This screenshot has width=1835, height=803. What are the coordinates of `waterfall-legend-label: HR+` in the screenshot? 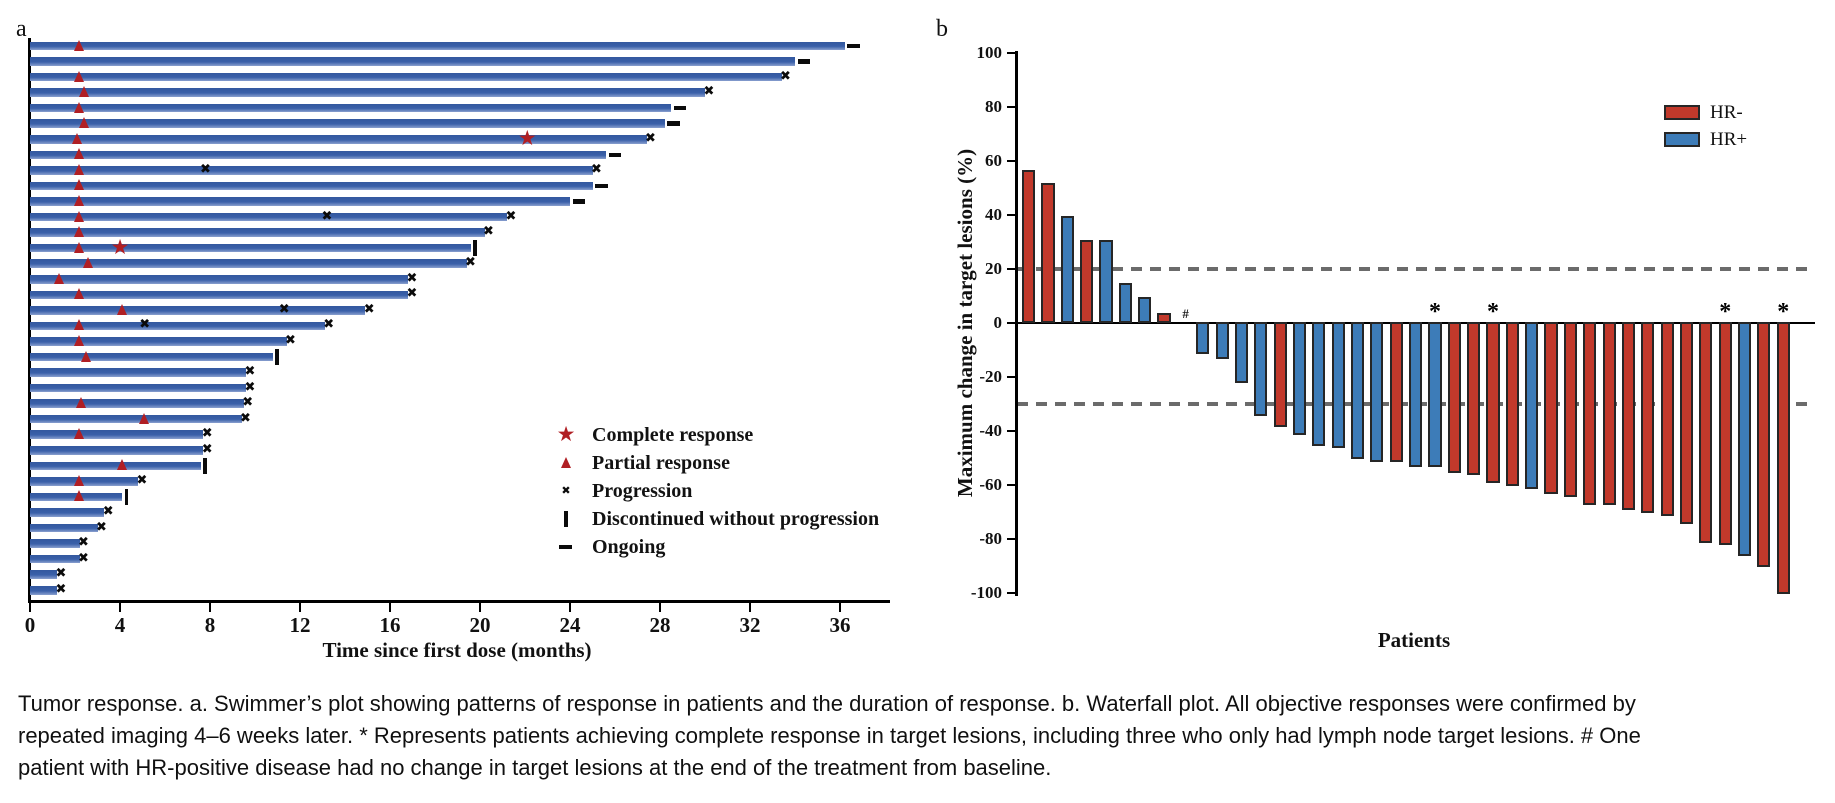 It's located at (1729, 139).